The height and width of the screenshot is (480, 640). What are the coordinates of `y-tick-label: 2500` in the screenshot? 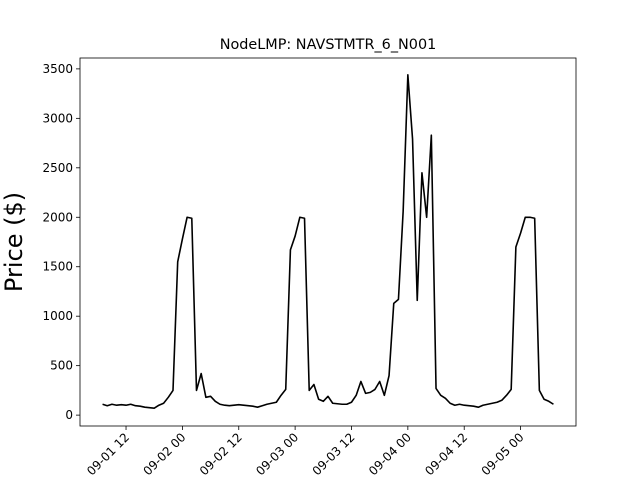 It's located at (57, 168).